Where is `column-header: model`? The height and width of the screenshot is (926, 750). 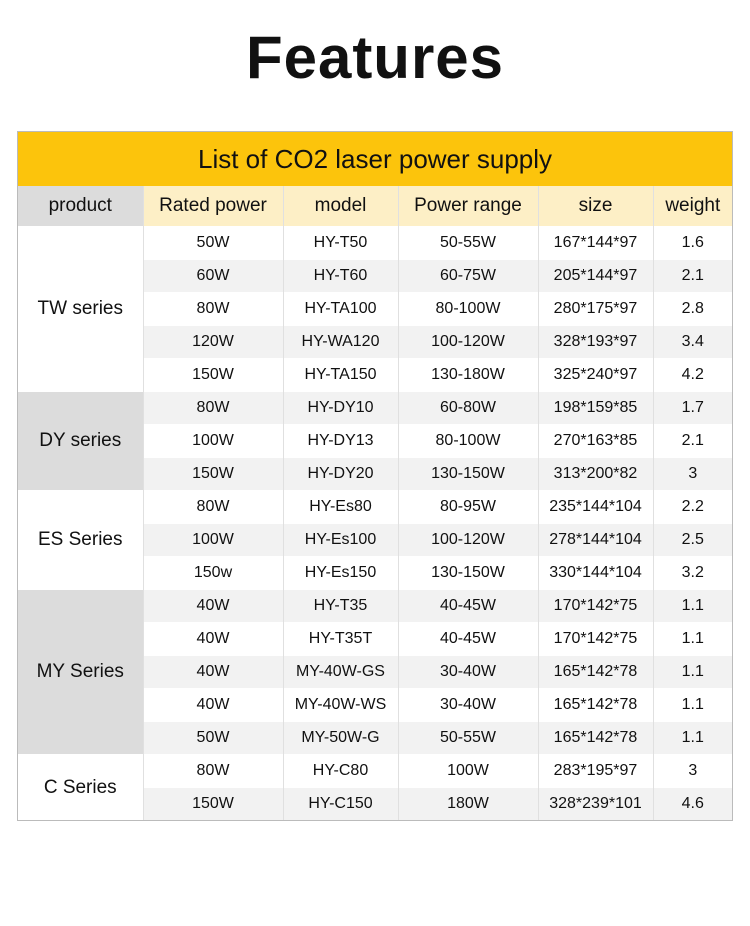
column-header: model is located at coordinates (340, 206).